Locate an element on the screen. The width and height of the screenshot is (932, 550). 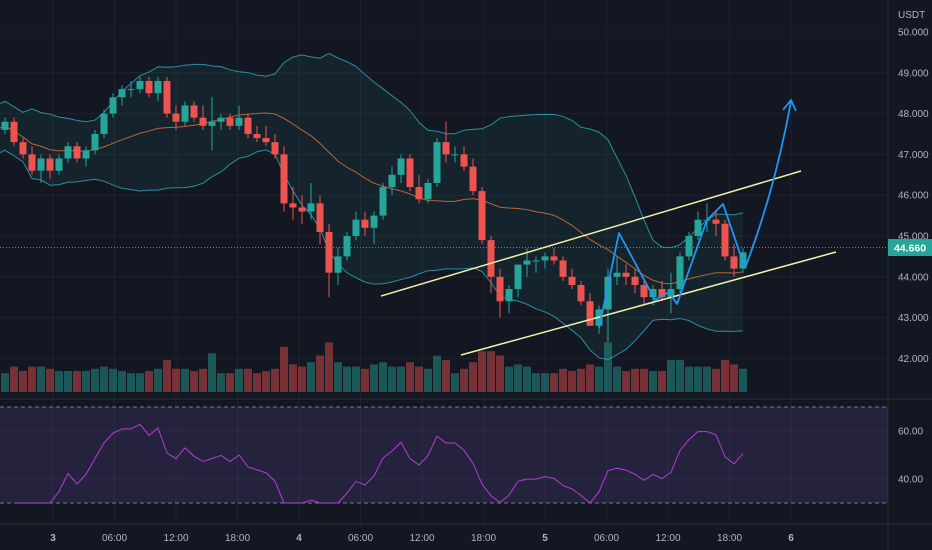
price-tick-label: 47.000 is located at coordinates (913, 155).